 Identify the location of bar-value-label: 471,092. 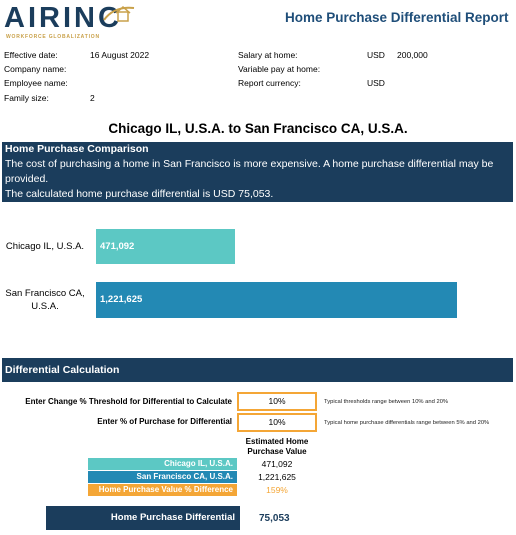
(117, 246).